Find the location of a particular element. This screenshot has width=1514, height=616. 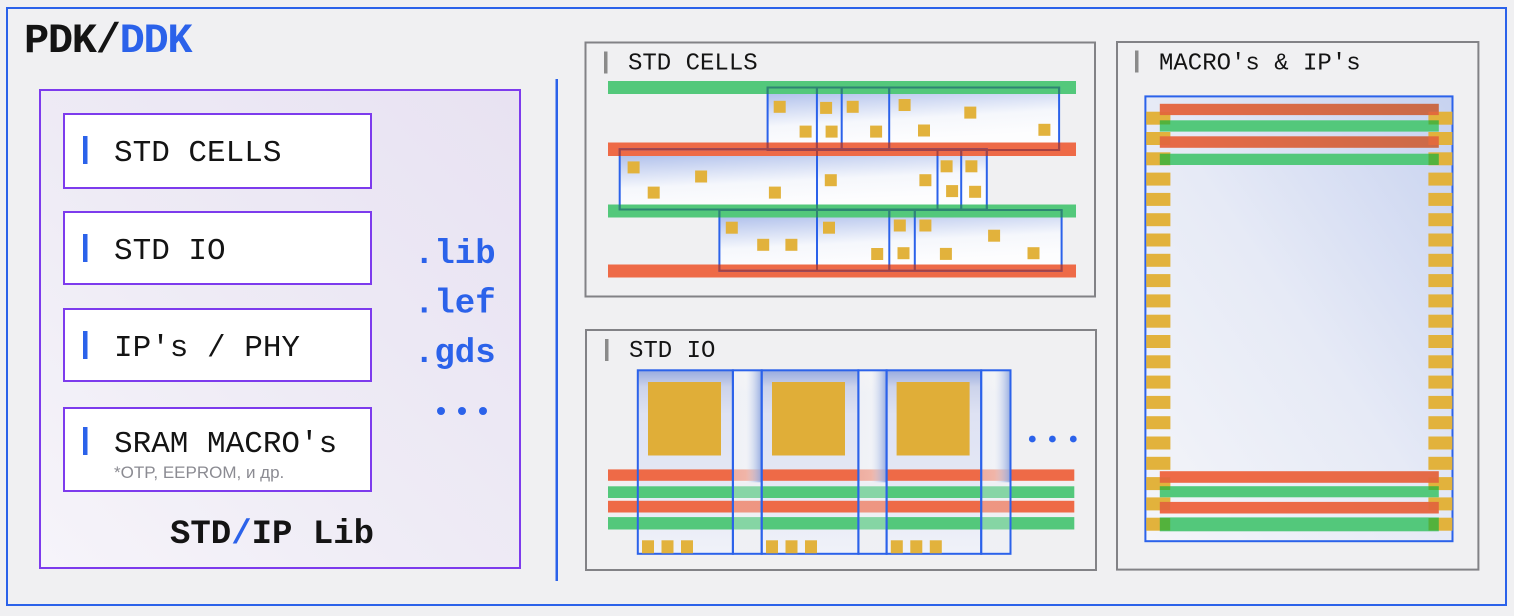

svg-text: .lef is located at coordinates (455, 305).